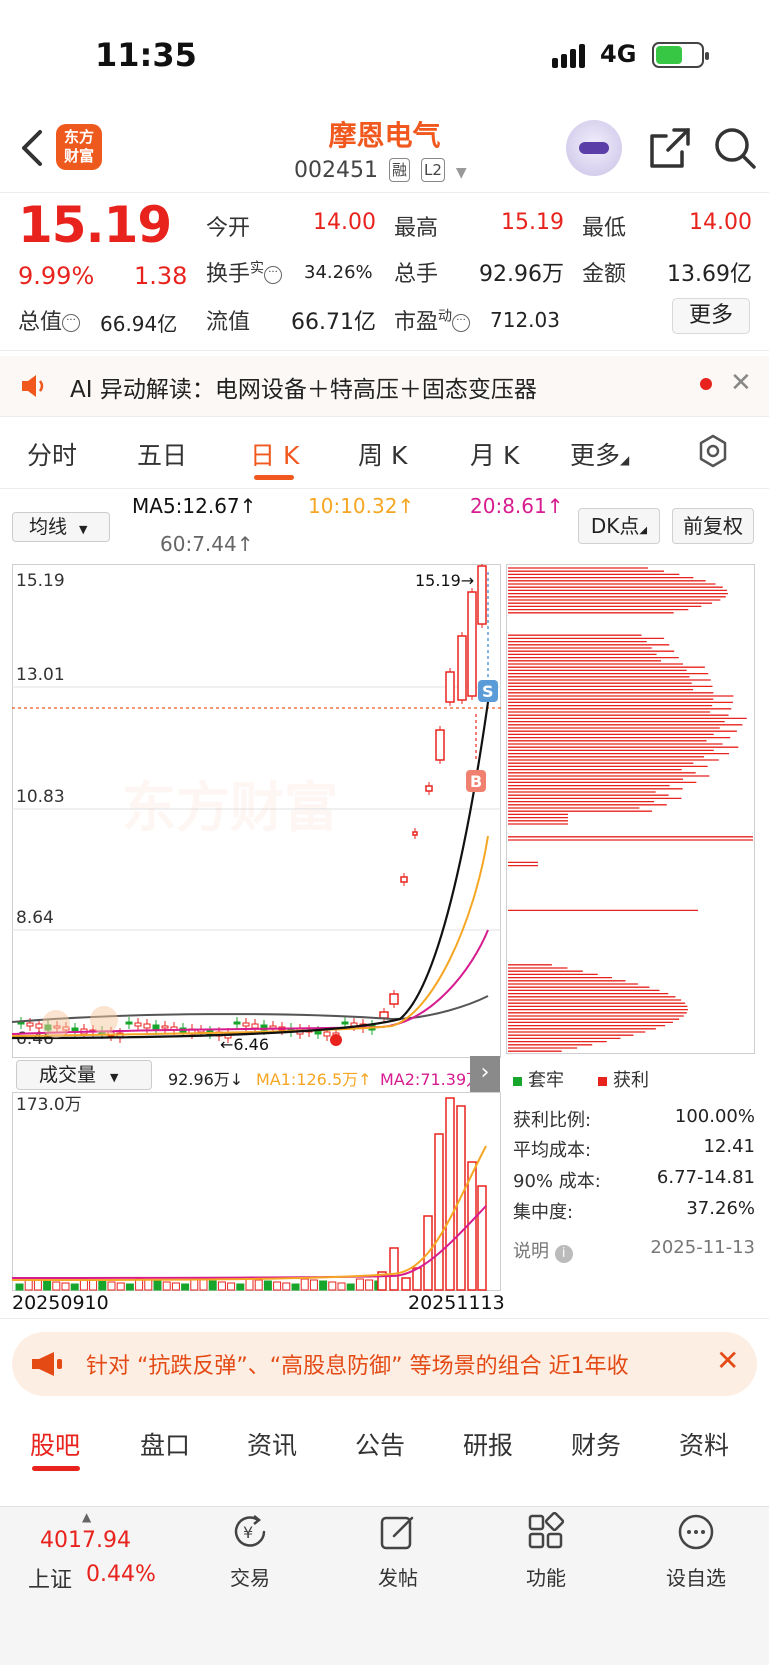  I want to click on ma10-value: 10:10.32↑, so click(361, 506).